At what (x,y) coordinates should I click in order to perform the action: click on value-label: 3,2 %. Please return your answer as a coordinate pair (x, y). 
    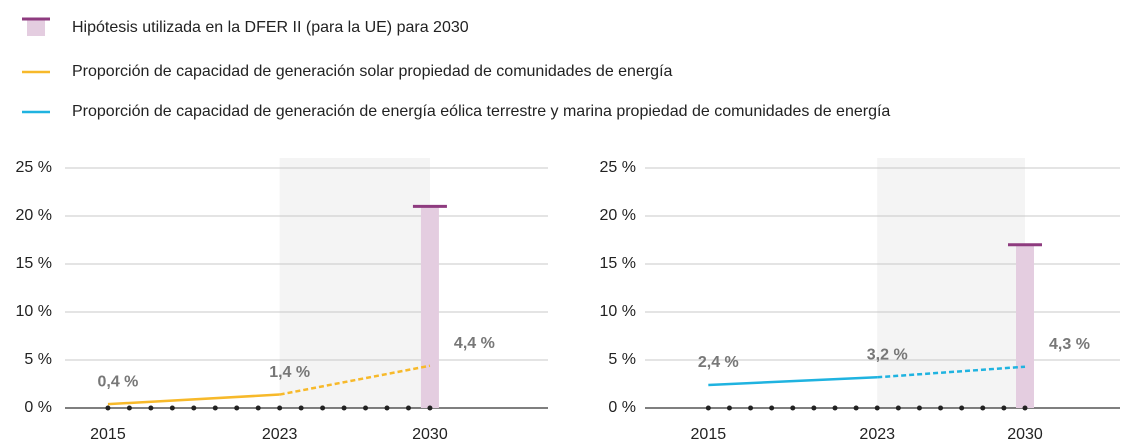
    Looking at the image, I should click on (887, 354).